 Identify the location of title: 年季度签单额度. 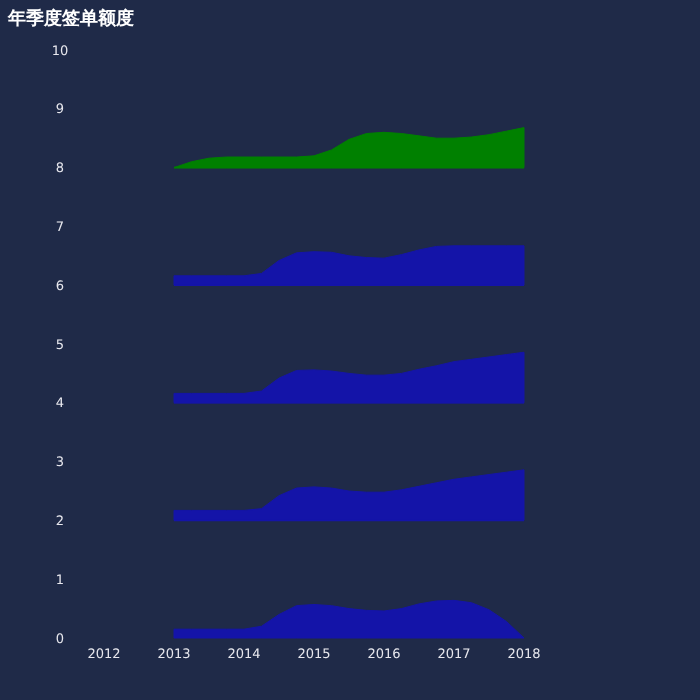
(71, 20).